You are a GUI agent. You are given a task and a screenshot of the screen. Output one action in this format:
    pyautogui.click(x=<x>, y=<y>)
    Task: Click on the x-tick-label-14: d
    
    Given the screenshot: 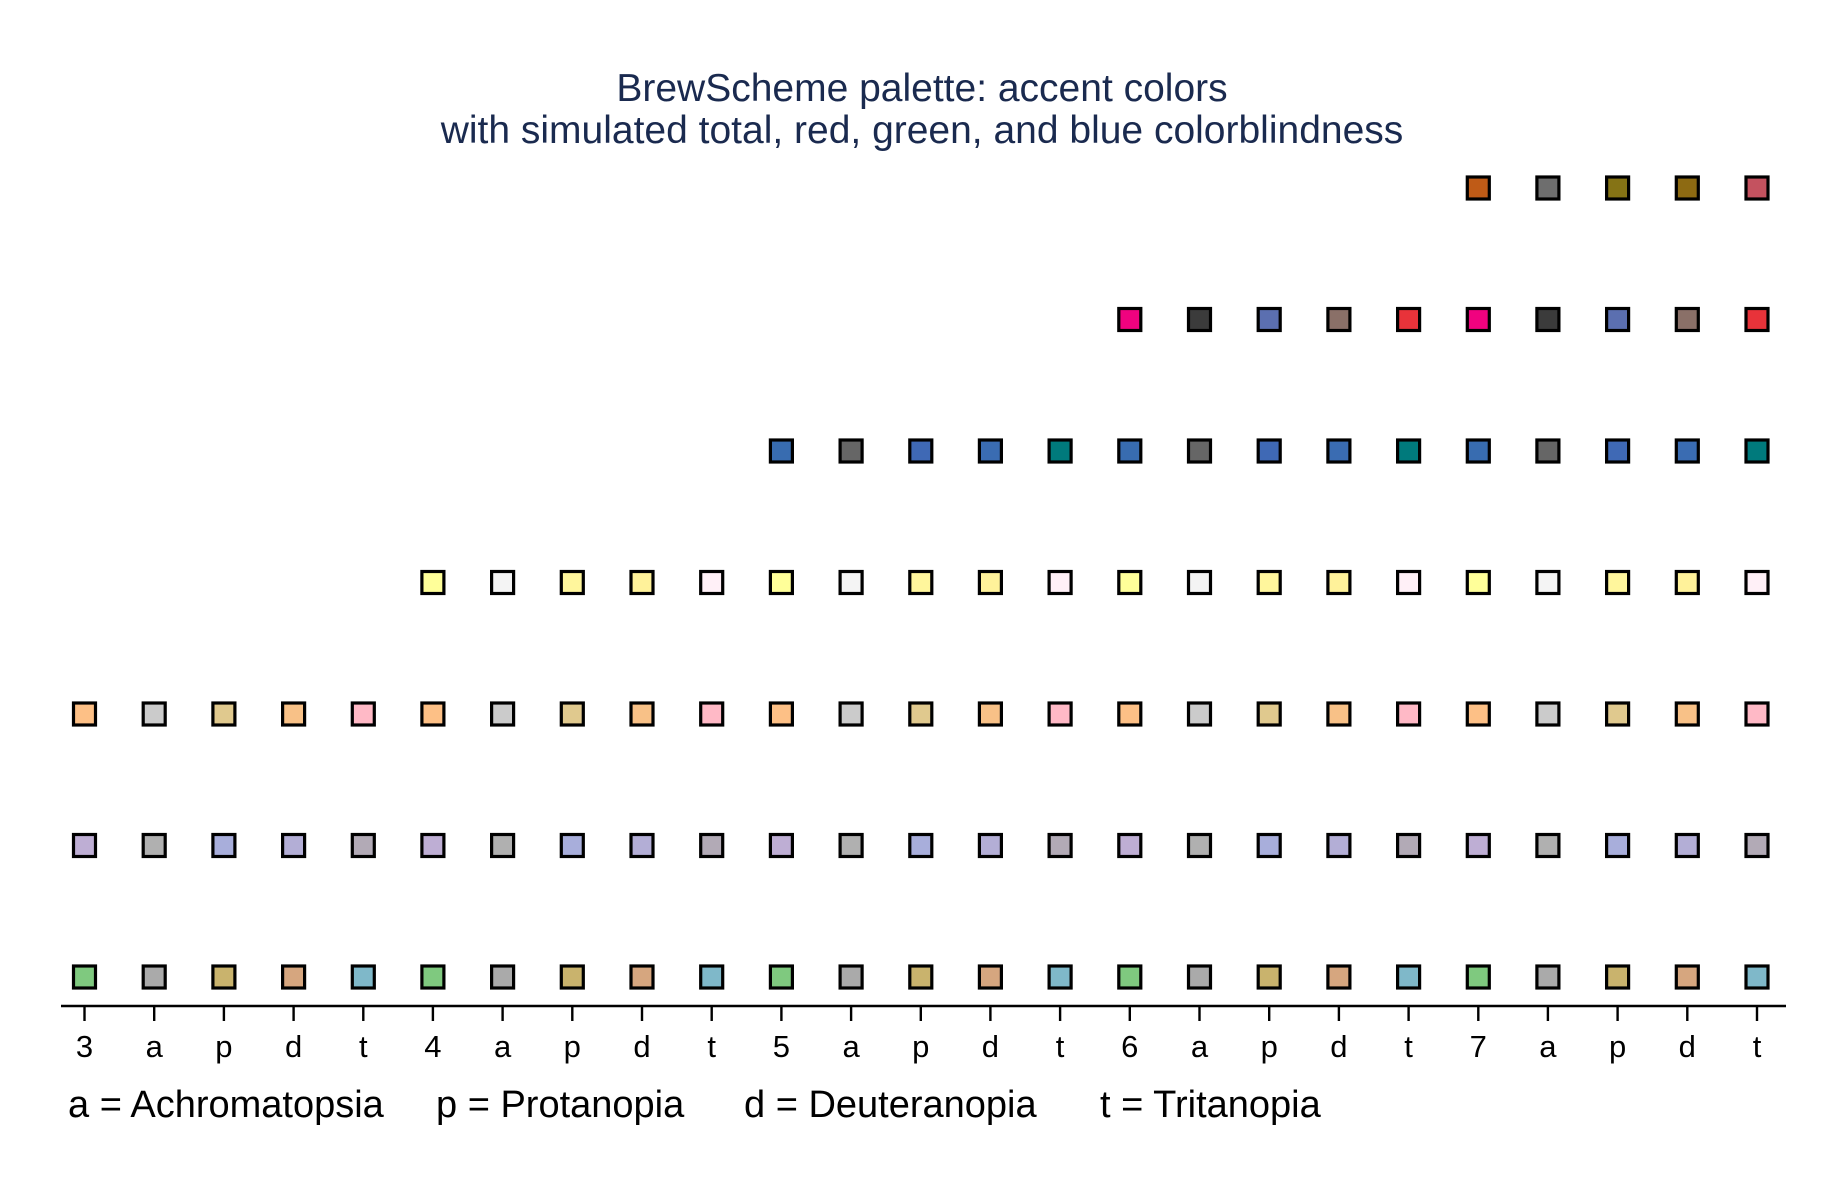 What is the action you would take?
    pyautogui.click(x=990, y=1046)
    